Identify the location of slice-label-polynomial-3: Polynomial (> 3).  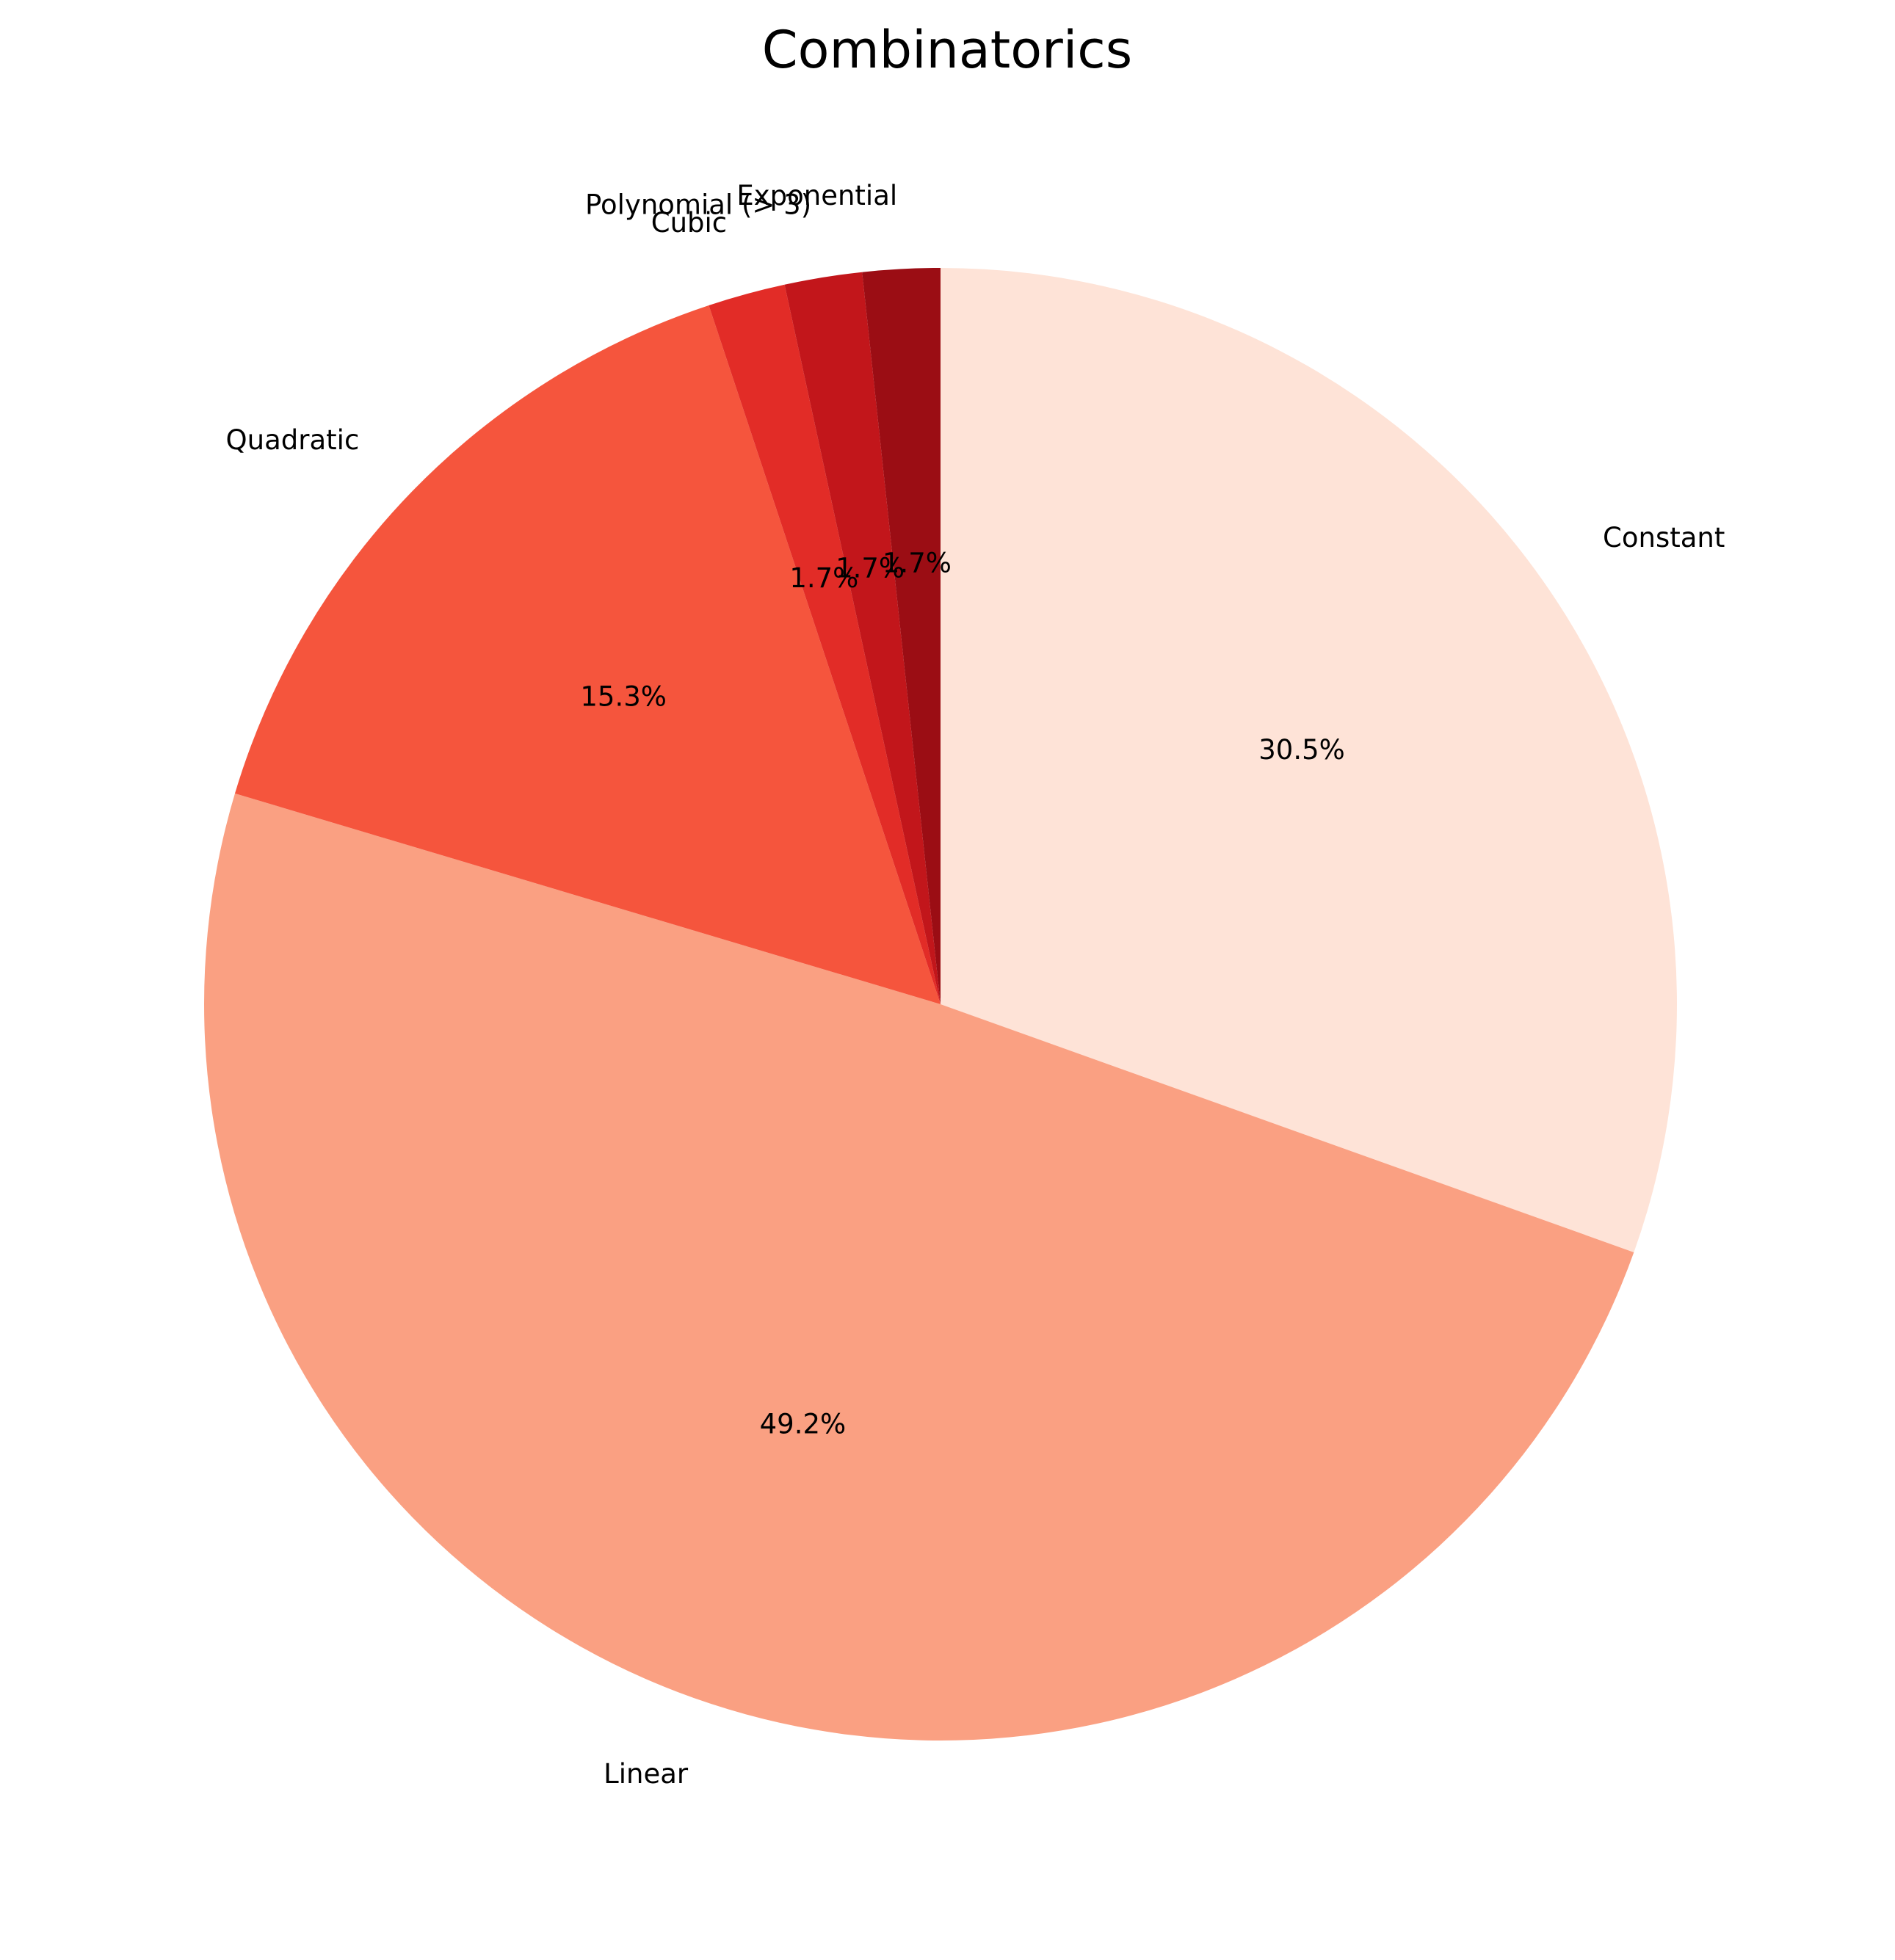
(698, 204).